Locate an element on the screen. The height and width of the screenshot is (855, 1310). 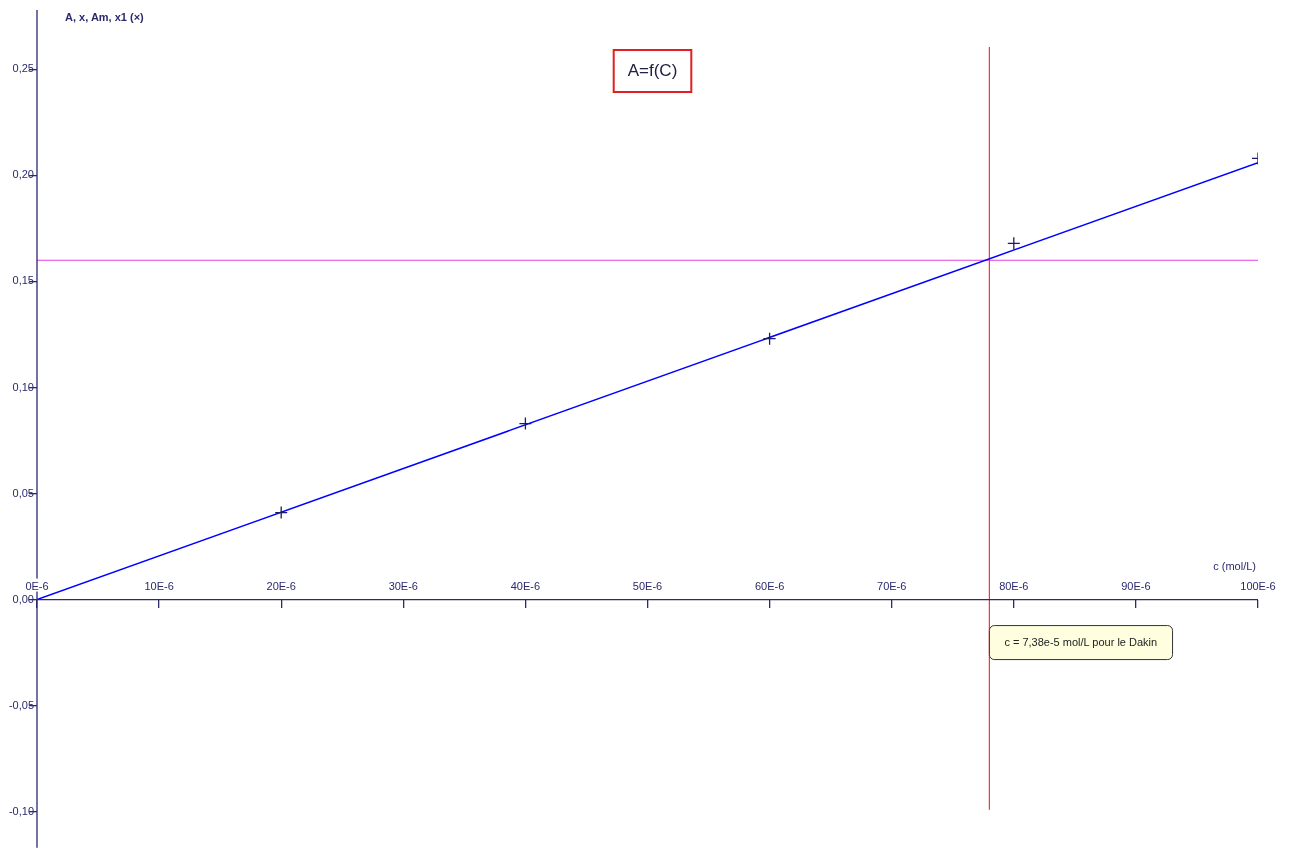
x-tick-label: 80E-6 is located at coordinates (1014, 585).